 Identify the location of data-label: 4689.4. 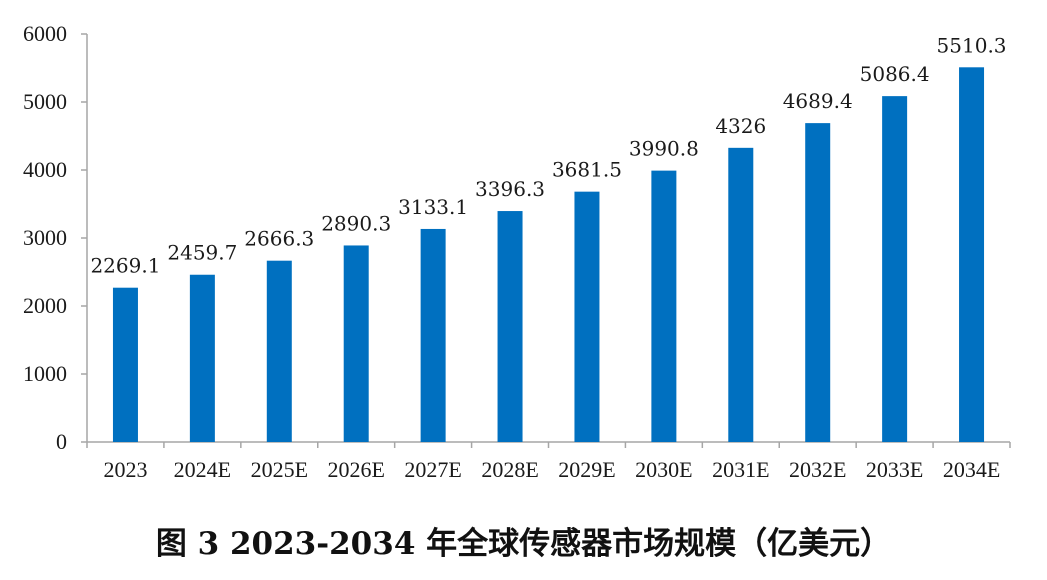
(818, 101).